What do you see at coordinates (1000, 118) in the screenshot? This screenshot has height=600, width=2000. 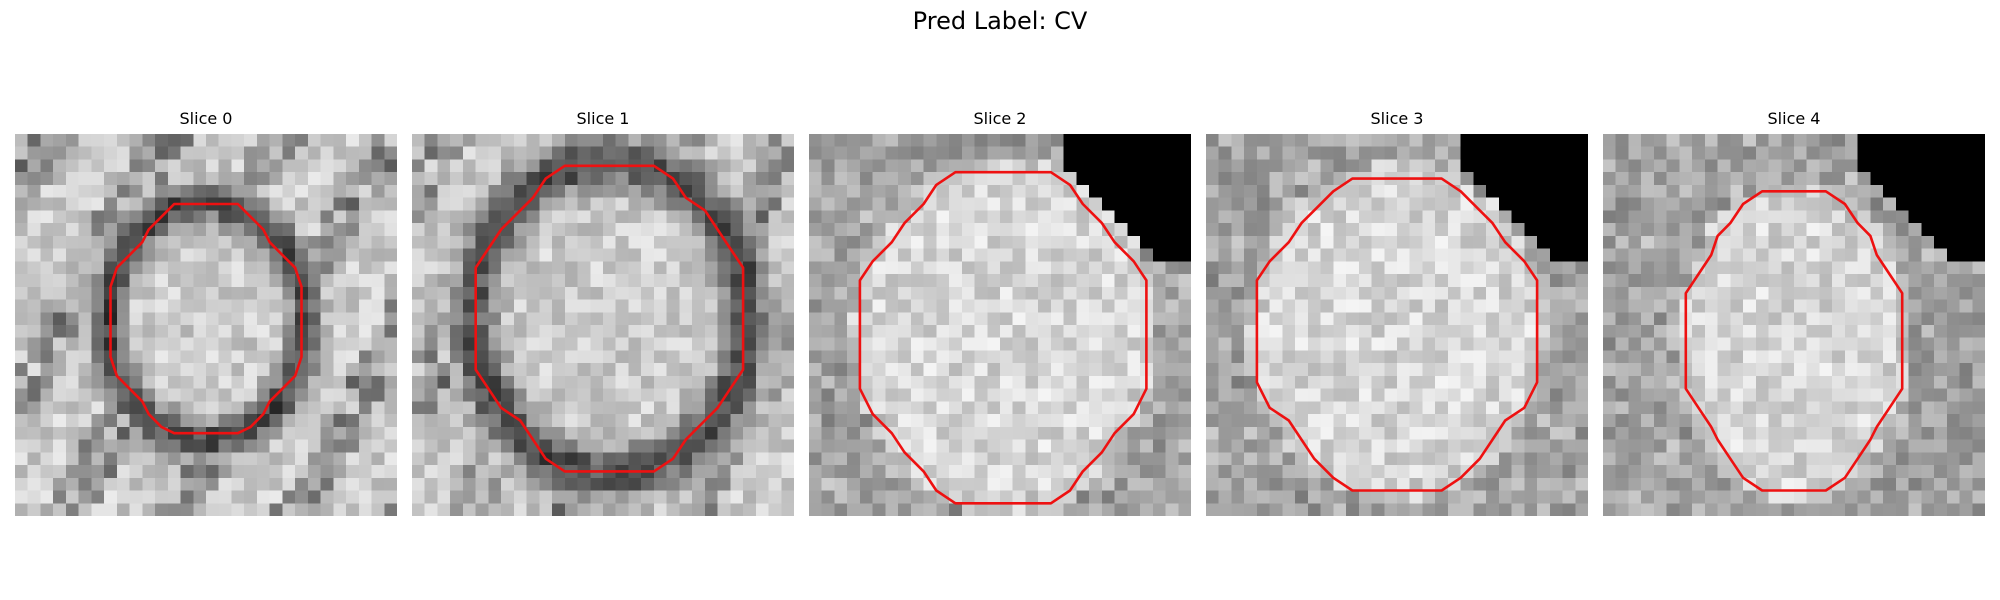 I see `slice-title: Slice 2` at bounding box center [1000, 118].